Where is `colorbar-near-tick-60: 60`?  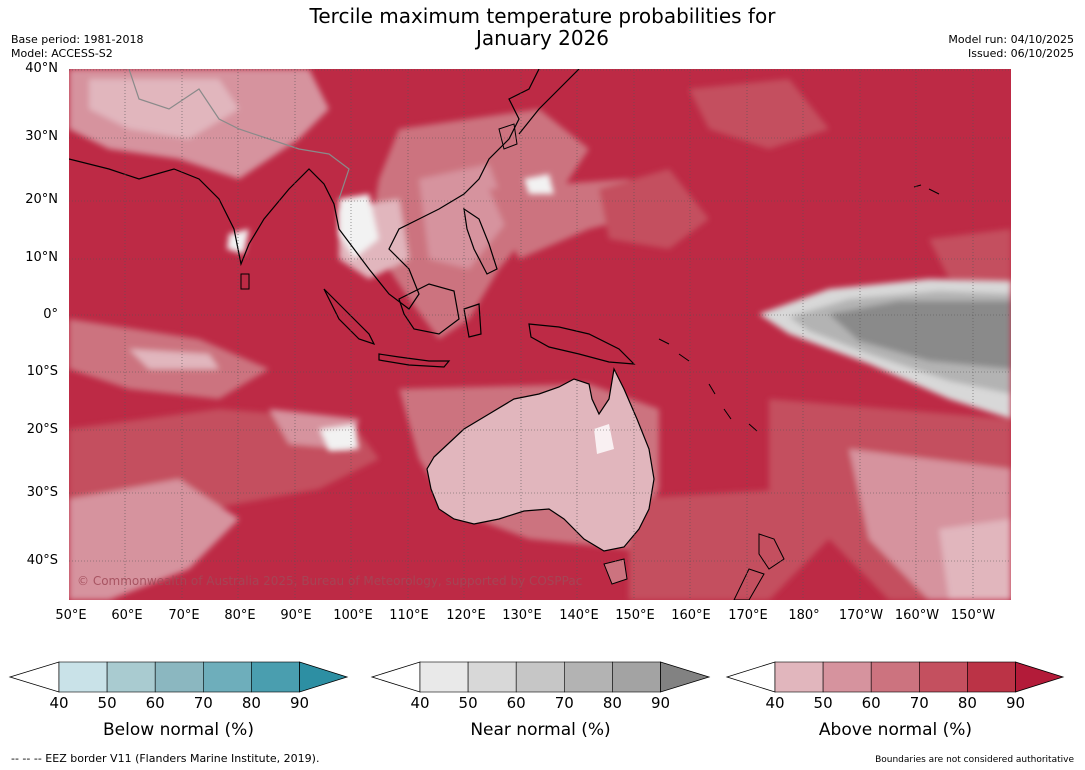 colorbar-near-tick-60: 60 is located at coordinates (516, 703).